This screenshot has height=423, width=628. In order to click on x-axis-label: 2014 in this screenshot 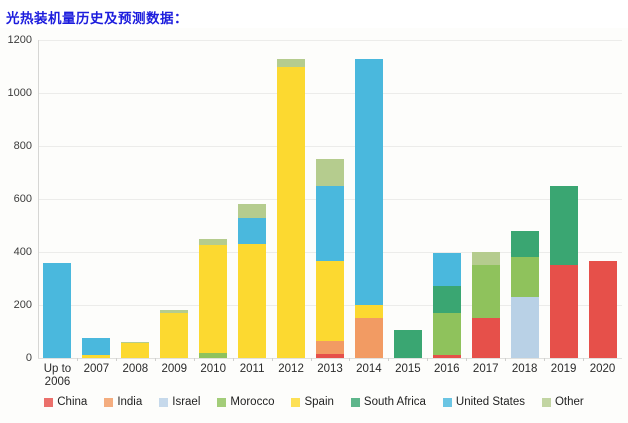, I will do `click(369, 369)`.